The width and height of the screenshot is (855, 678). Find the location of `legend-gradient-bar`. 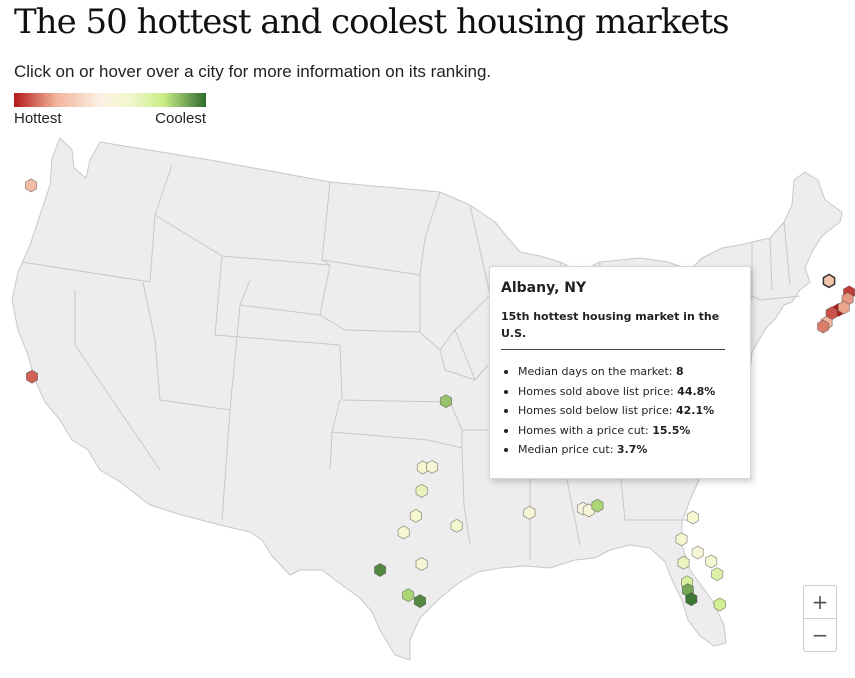

legend-gradient-bar is located at coordinates (110, 100).